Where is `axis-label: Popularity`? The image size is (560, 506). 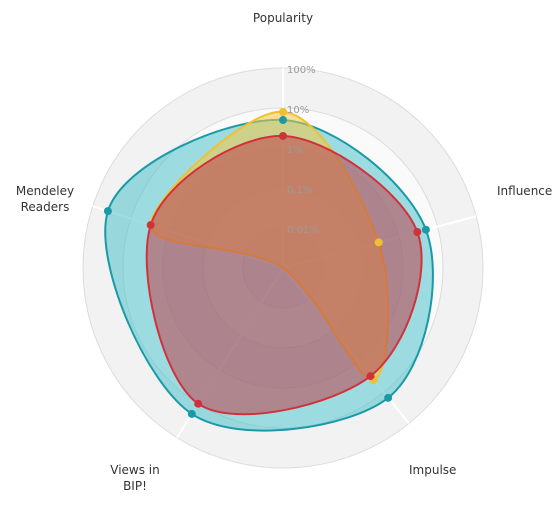
axis-label: Popularity is located at coordinates (283, 18).